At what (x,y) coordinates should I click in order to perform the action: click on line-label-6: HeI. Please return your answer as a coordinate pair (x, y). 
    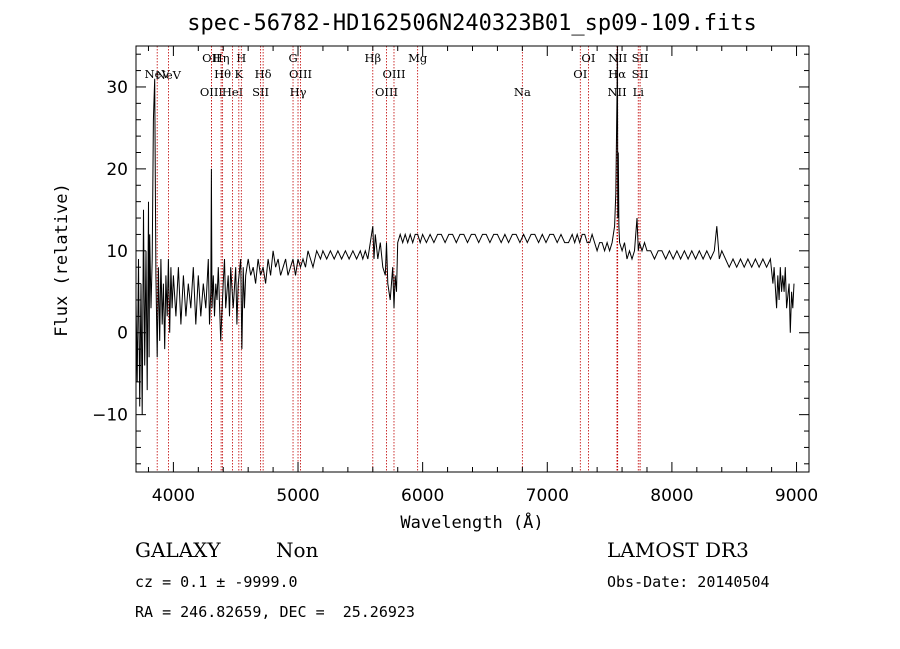
    Looking at the image, I should click on (232, 92).